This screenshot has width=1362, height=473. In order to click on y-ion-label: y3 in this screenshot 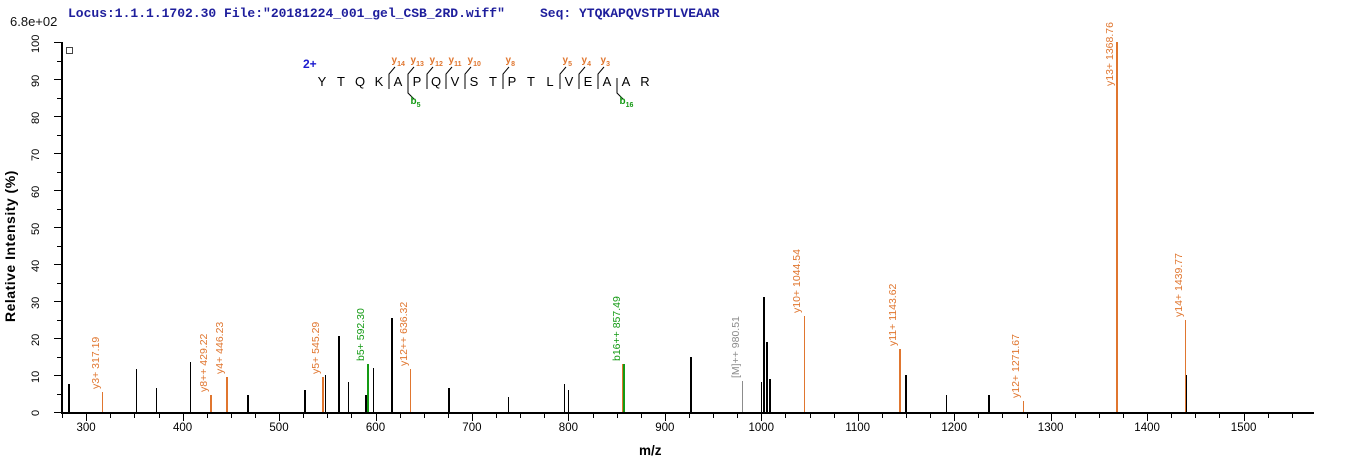, I will do `click(605, 61)`.